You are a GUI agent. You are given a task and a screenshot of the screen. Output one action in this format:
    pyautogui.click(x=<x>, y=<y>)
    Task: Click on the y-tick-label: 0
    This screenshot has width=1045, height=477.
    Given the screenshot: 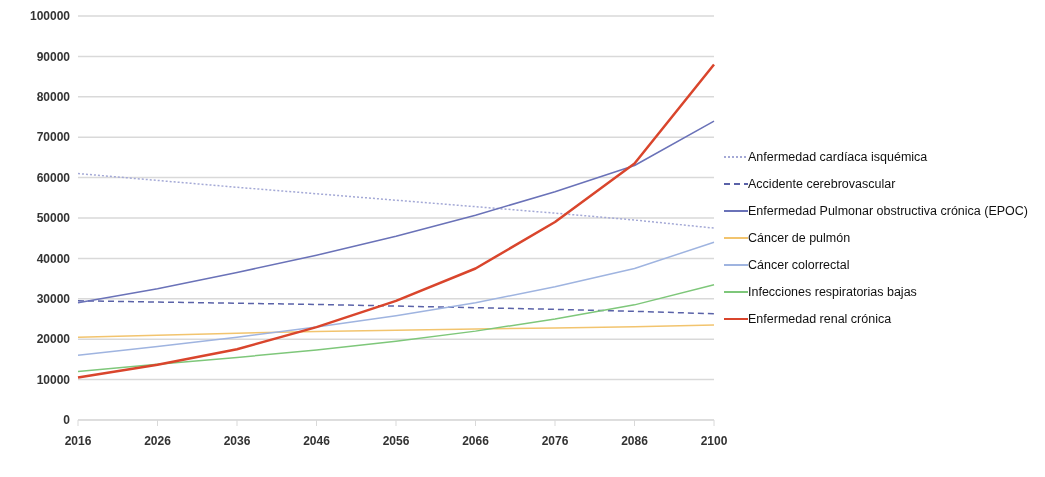 What is the action you would take?
    pyautogui.click(x=67, y=420)
    